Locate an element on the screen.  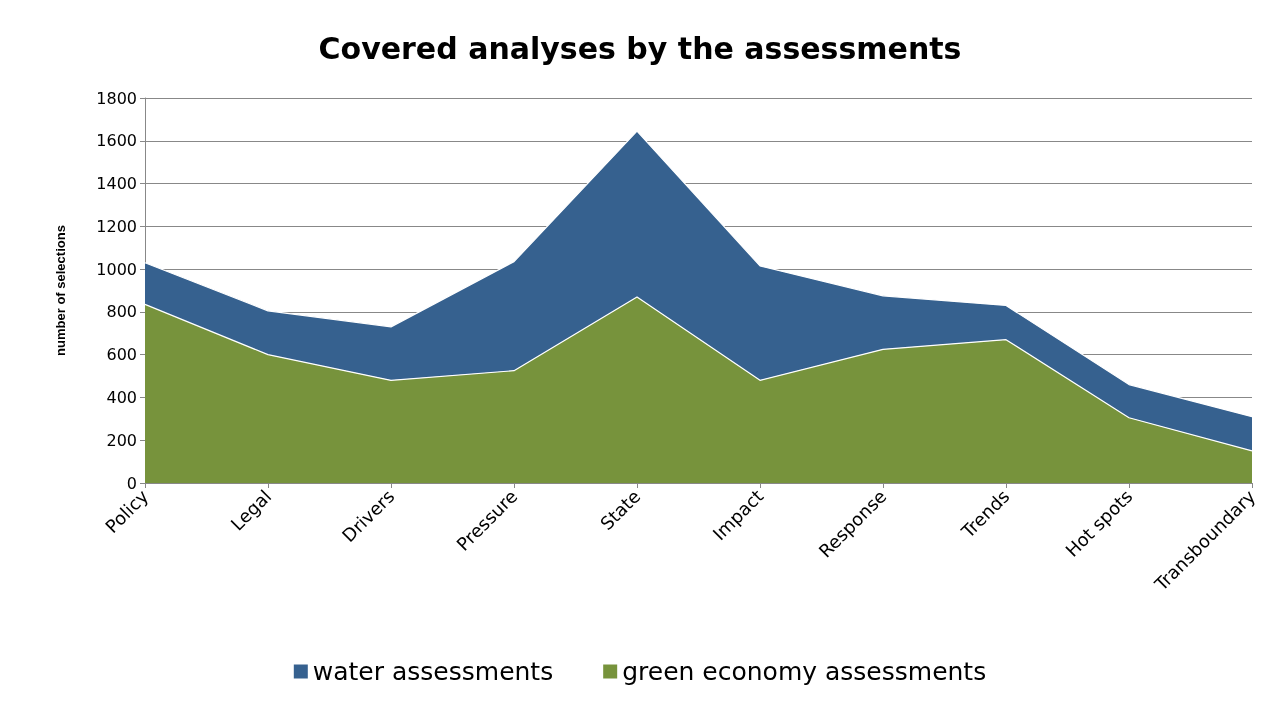
y-tick-label: 1000 is located at coordinates (116, 269).